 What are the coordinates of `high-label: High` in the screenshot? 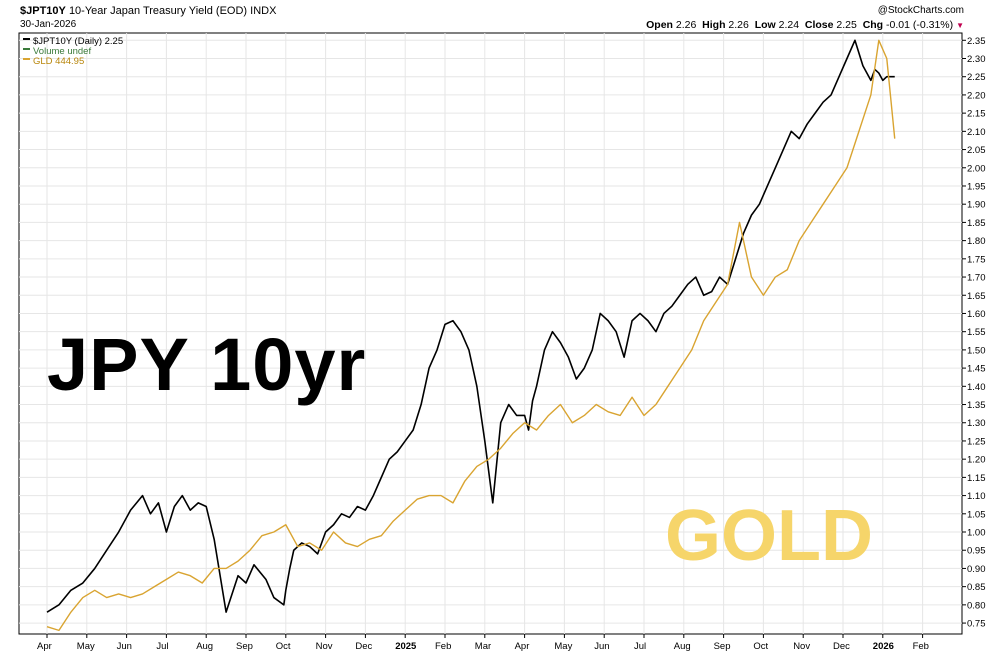 It's located at (714, 25).